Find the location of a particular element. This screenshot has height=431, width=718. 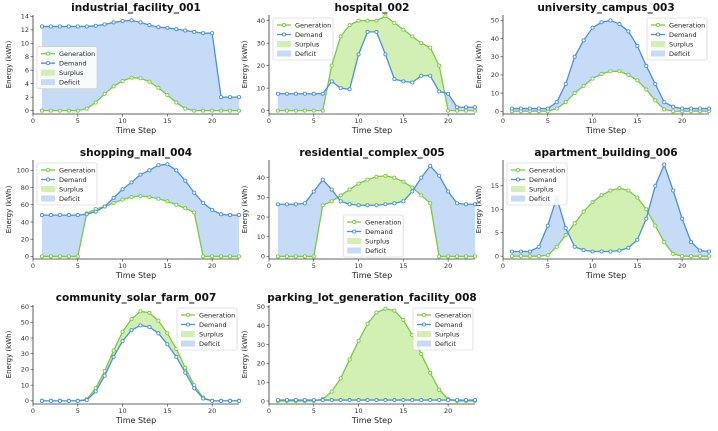

y-tick-label: 40 is located at coordinates (261, 178).